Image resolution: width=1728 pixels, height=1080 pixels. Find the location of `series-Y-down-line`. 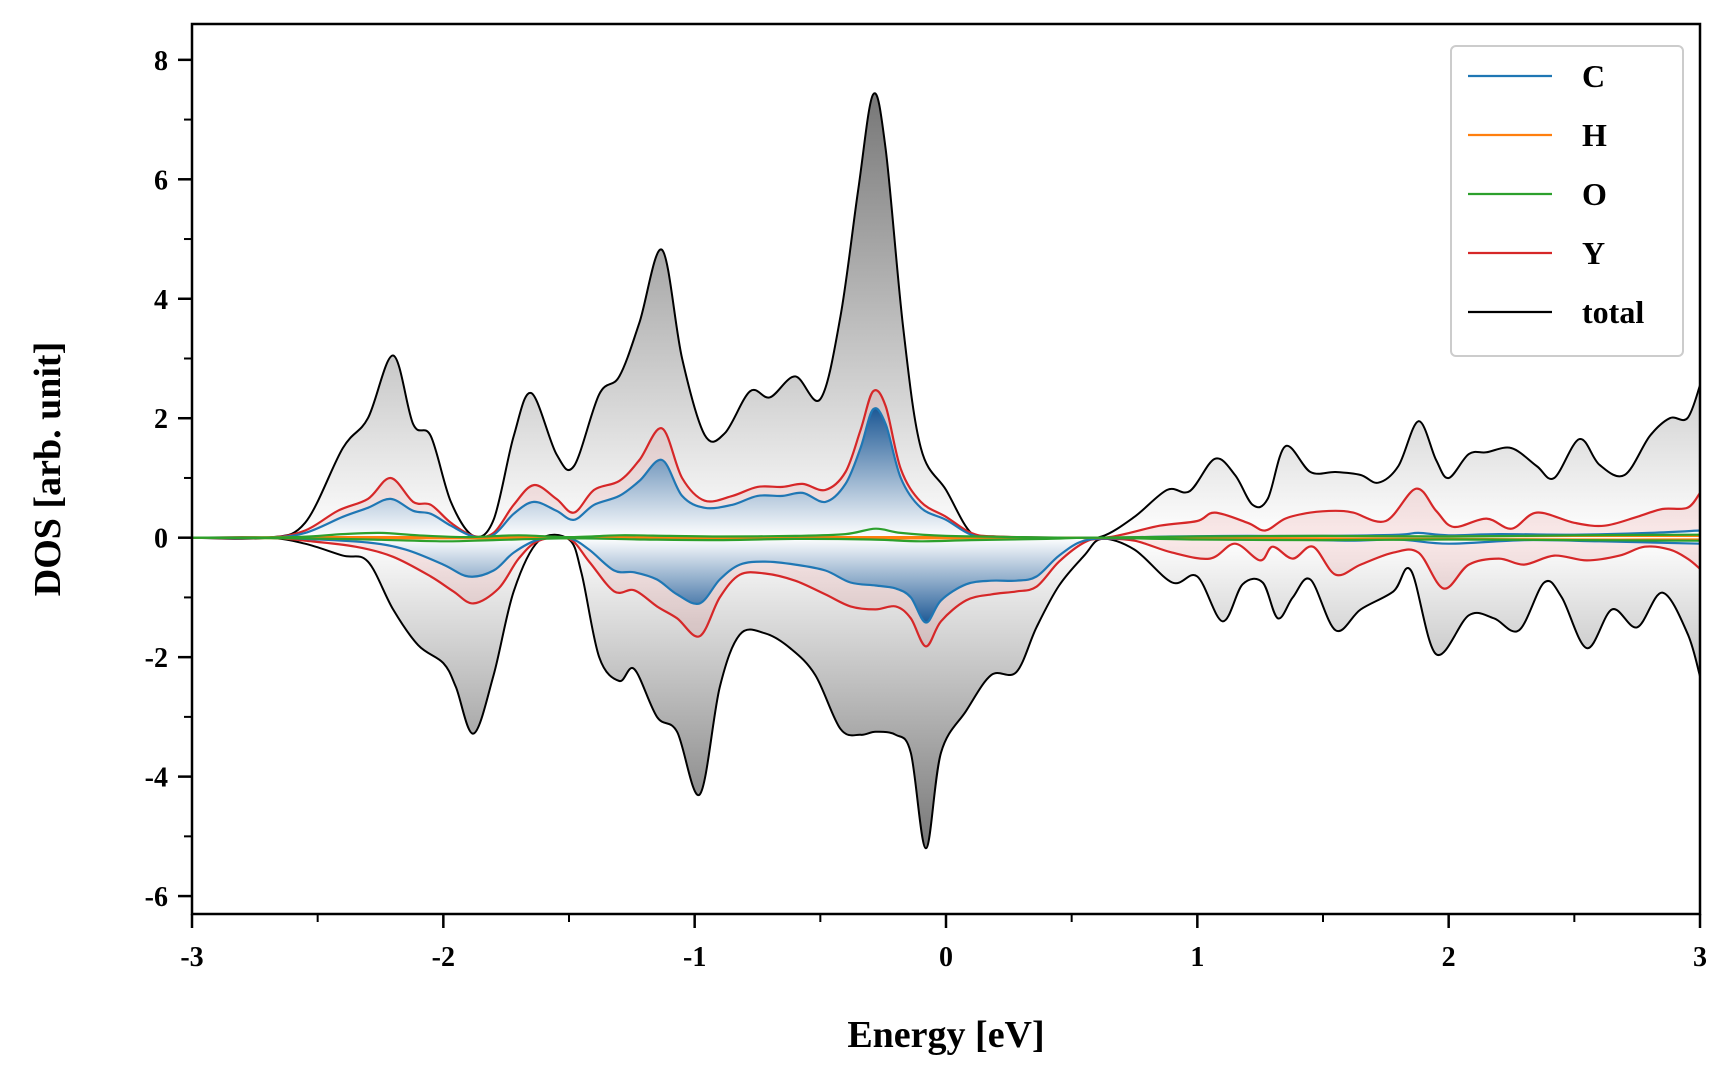

series-Y-down-line is located at coordinates (946, 591).